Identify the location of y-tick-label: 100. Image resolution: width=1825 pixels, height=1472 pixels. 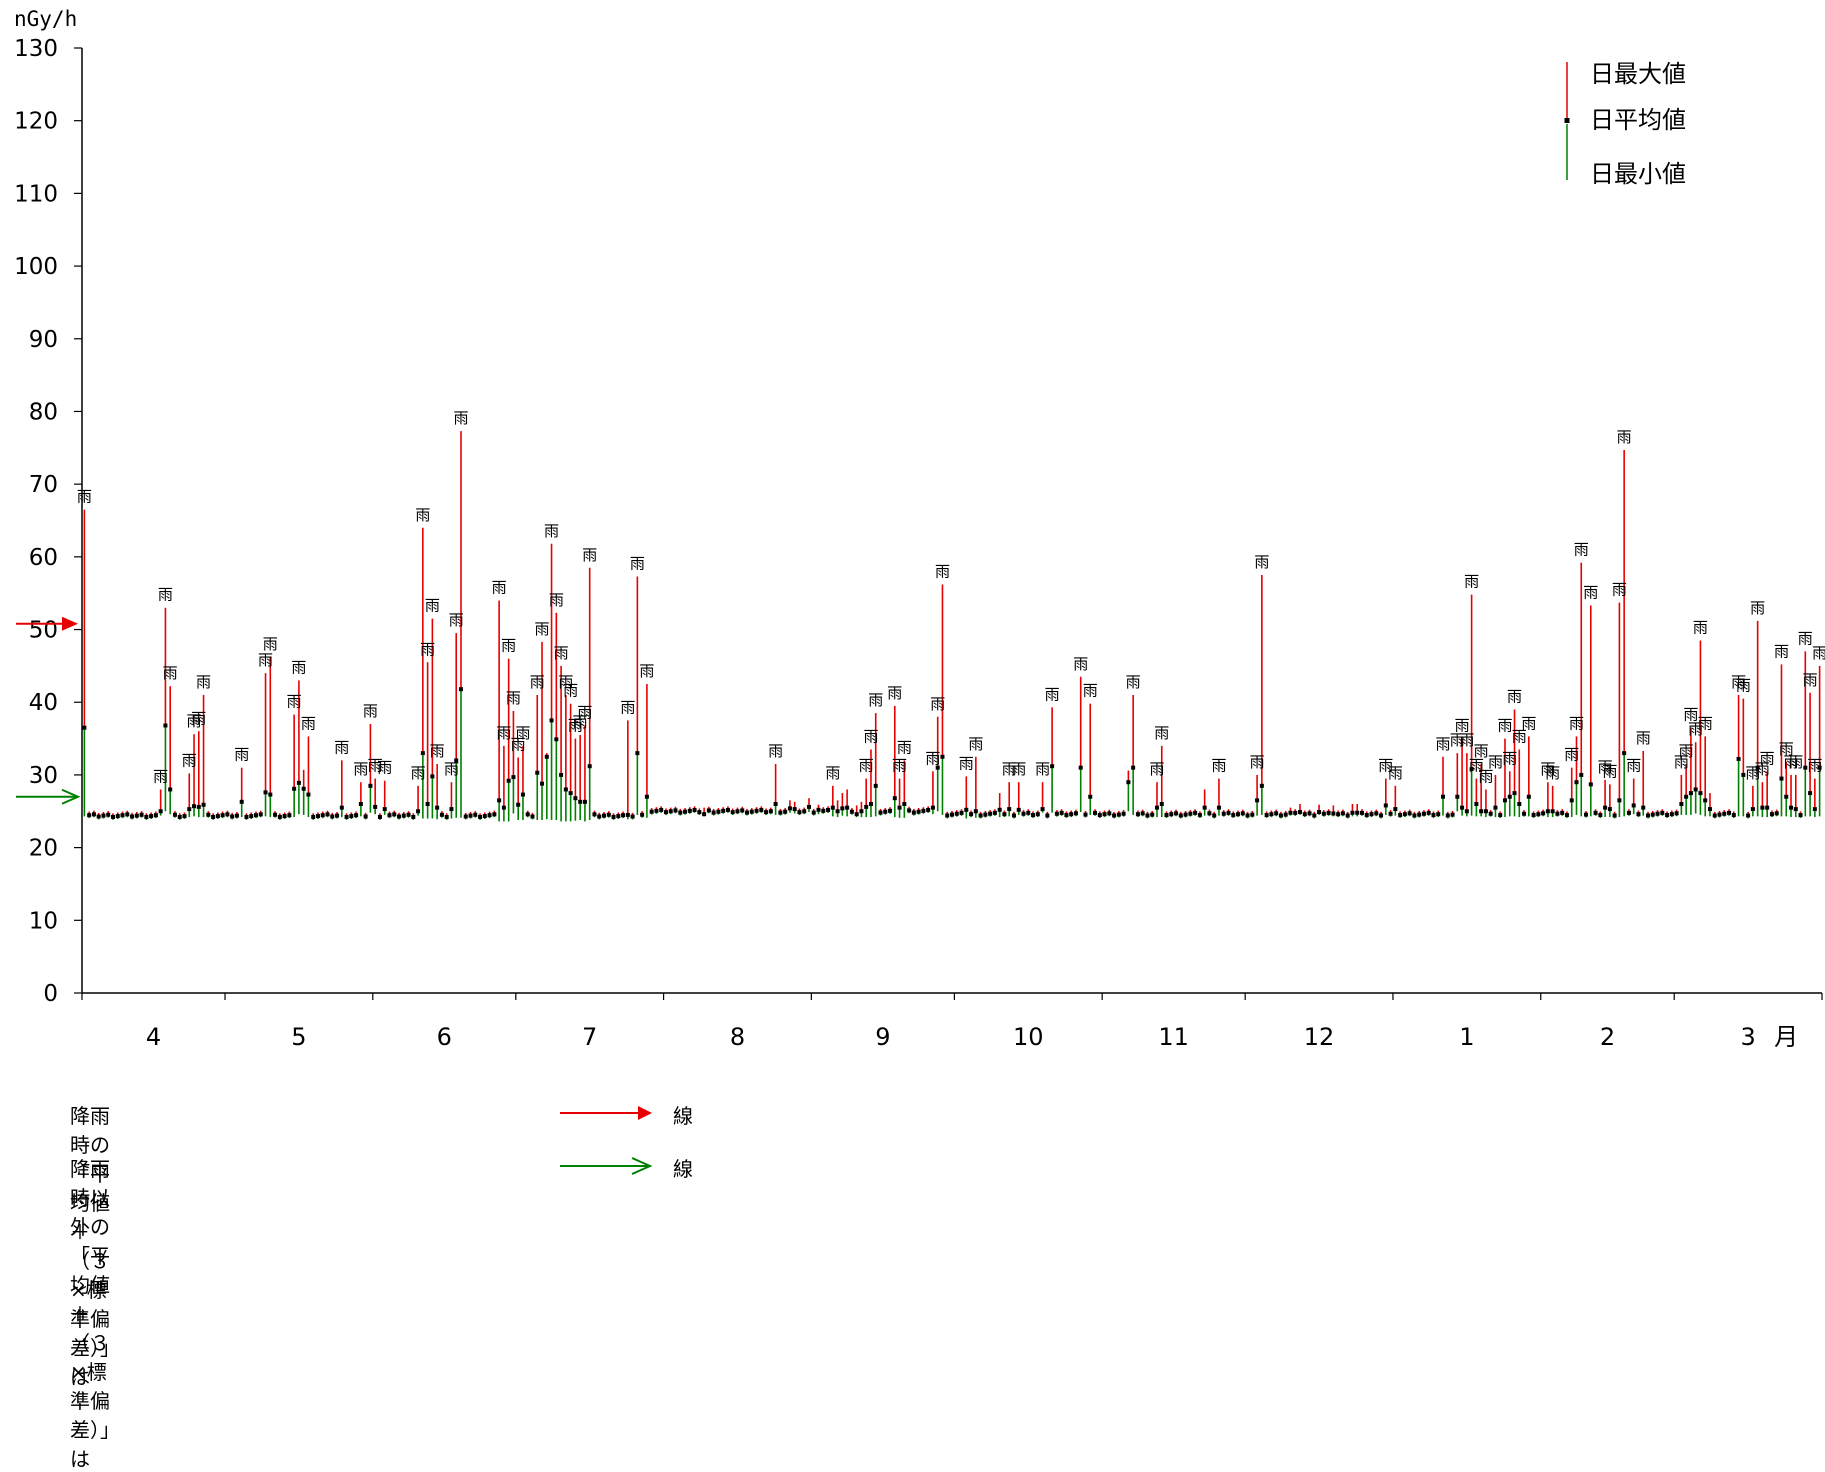
(36, 267).